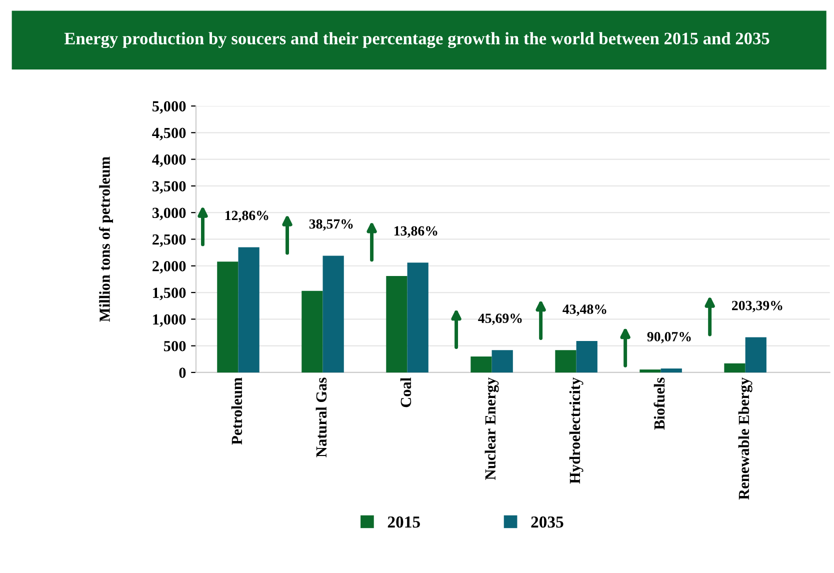 The image size is (834, 573). What do you see at coordinates (236, 411) in the screenshot?
I see `x-tick-label: Petroleum` at bounding box center [236, 411].